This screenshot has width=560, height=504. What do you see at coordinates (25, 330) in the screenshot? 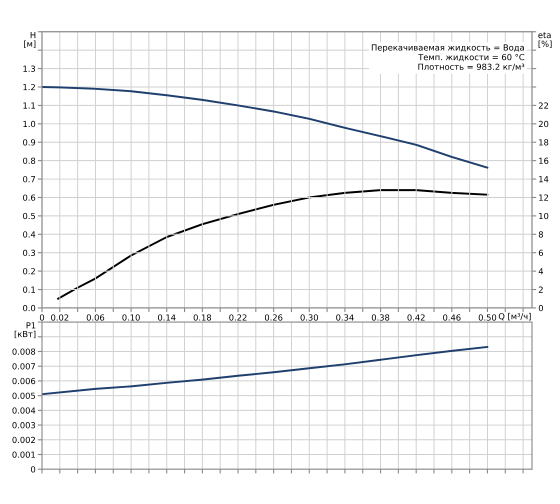
I see `y-axis-title: P1 [кВт]` at bounding box center [25, 330].